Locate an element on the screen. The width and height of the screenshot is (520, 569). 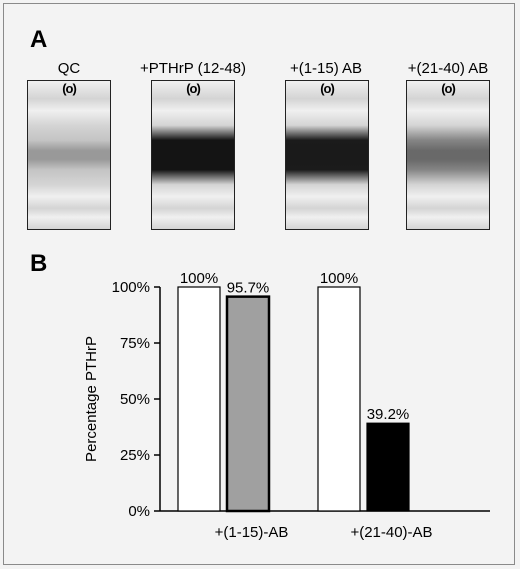
blot-strip-21-40: (o) is located at coordinates (448, 155).